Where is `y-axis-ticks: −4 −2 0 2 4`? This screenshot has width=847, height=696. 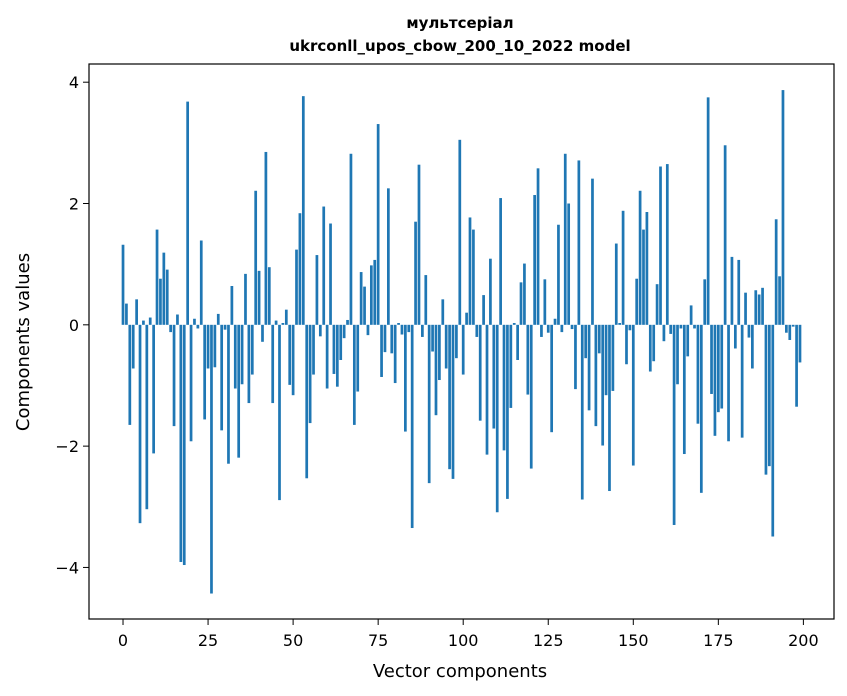
y-axis-ticks: −4 −2 0 2 4 is located at coordinates (72, 325).